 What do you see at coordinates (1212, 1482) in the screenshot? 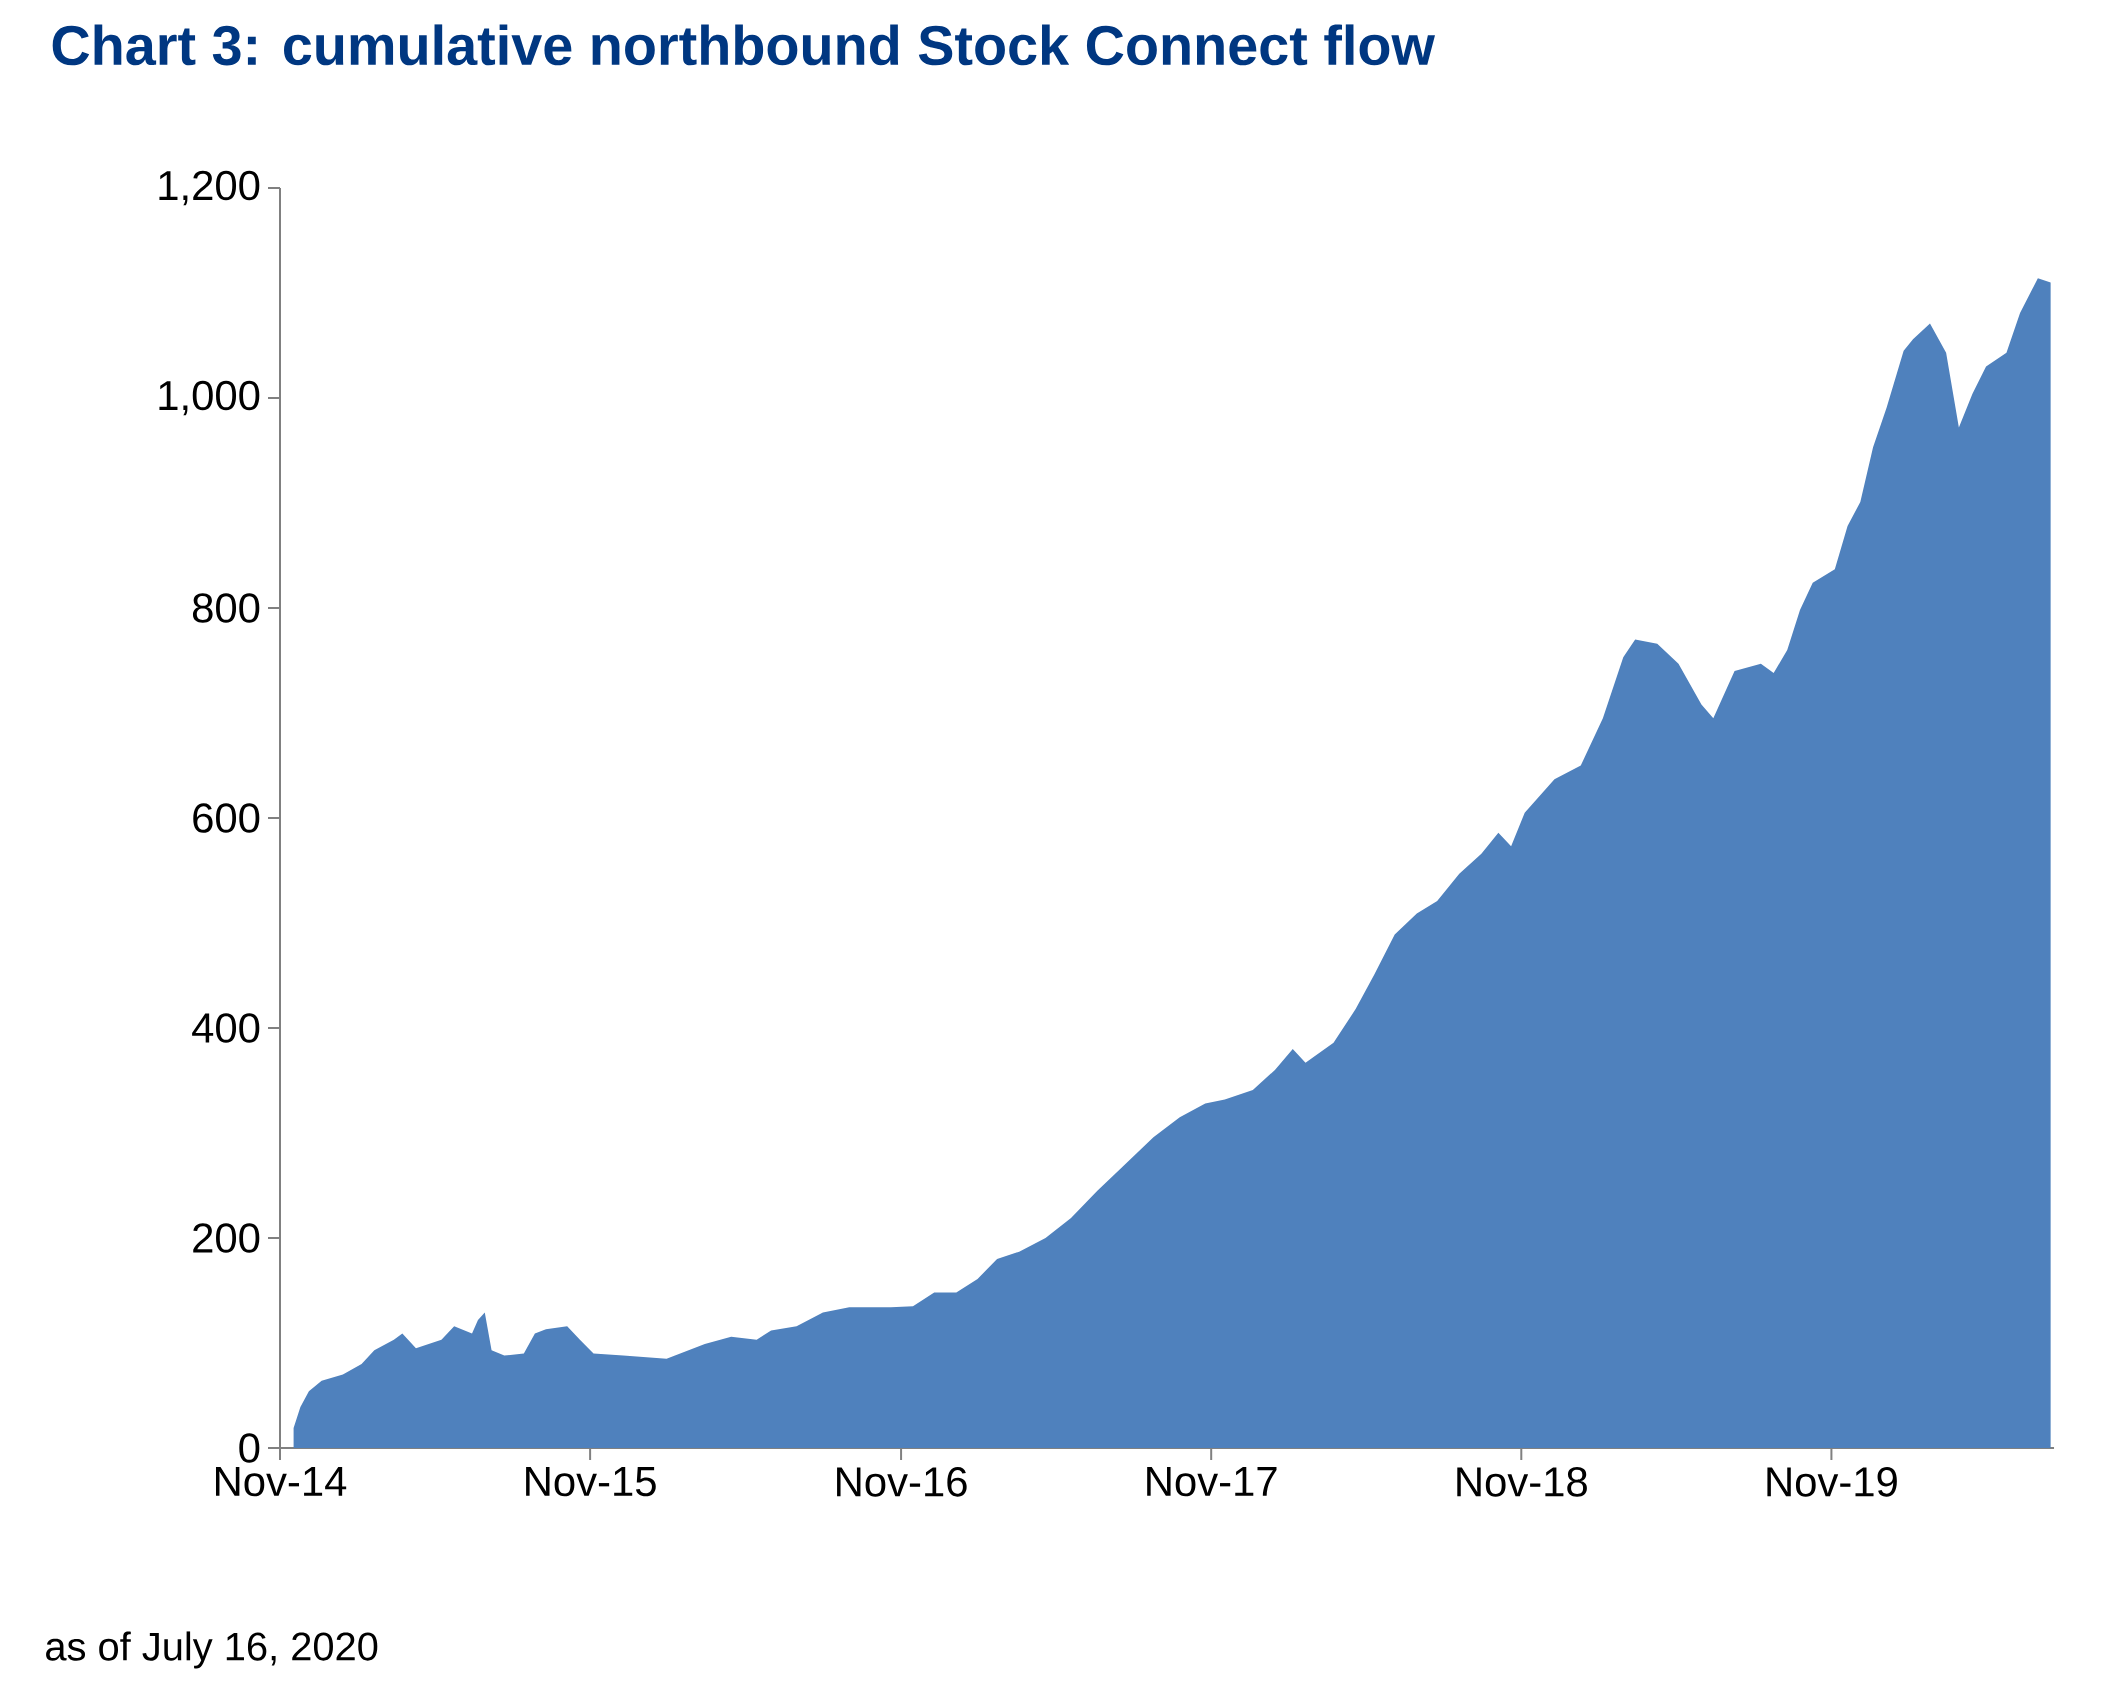
I see `x-tick-label: Nov-17` at bounding box center [1212, 1482].